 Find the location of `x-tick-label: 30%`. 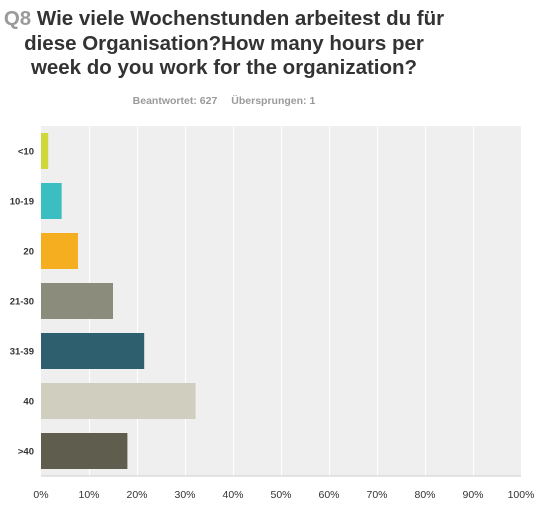

x-tick-label: 30% is located at coordinates (184, 495).